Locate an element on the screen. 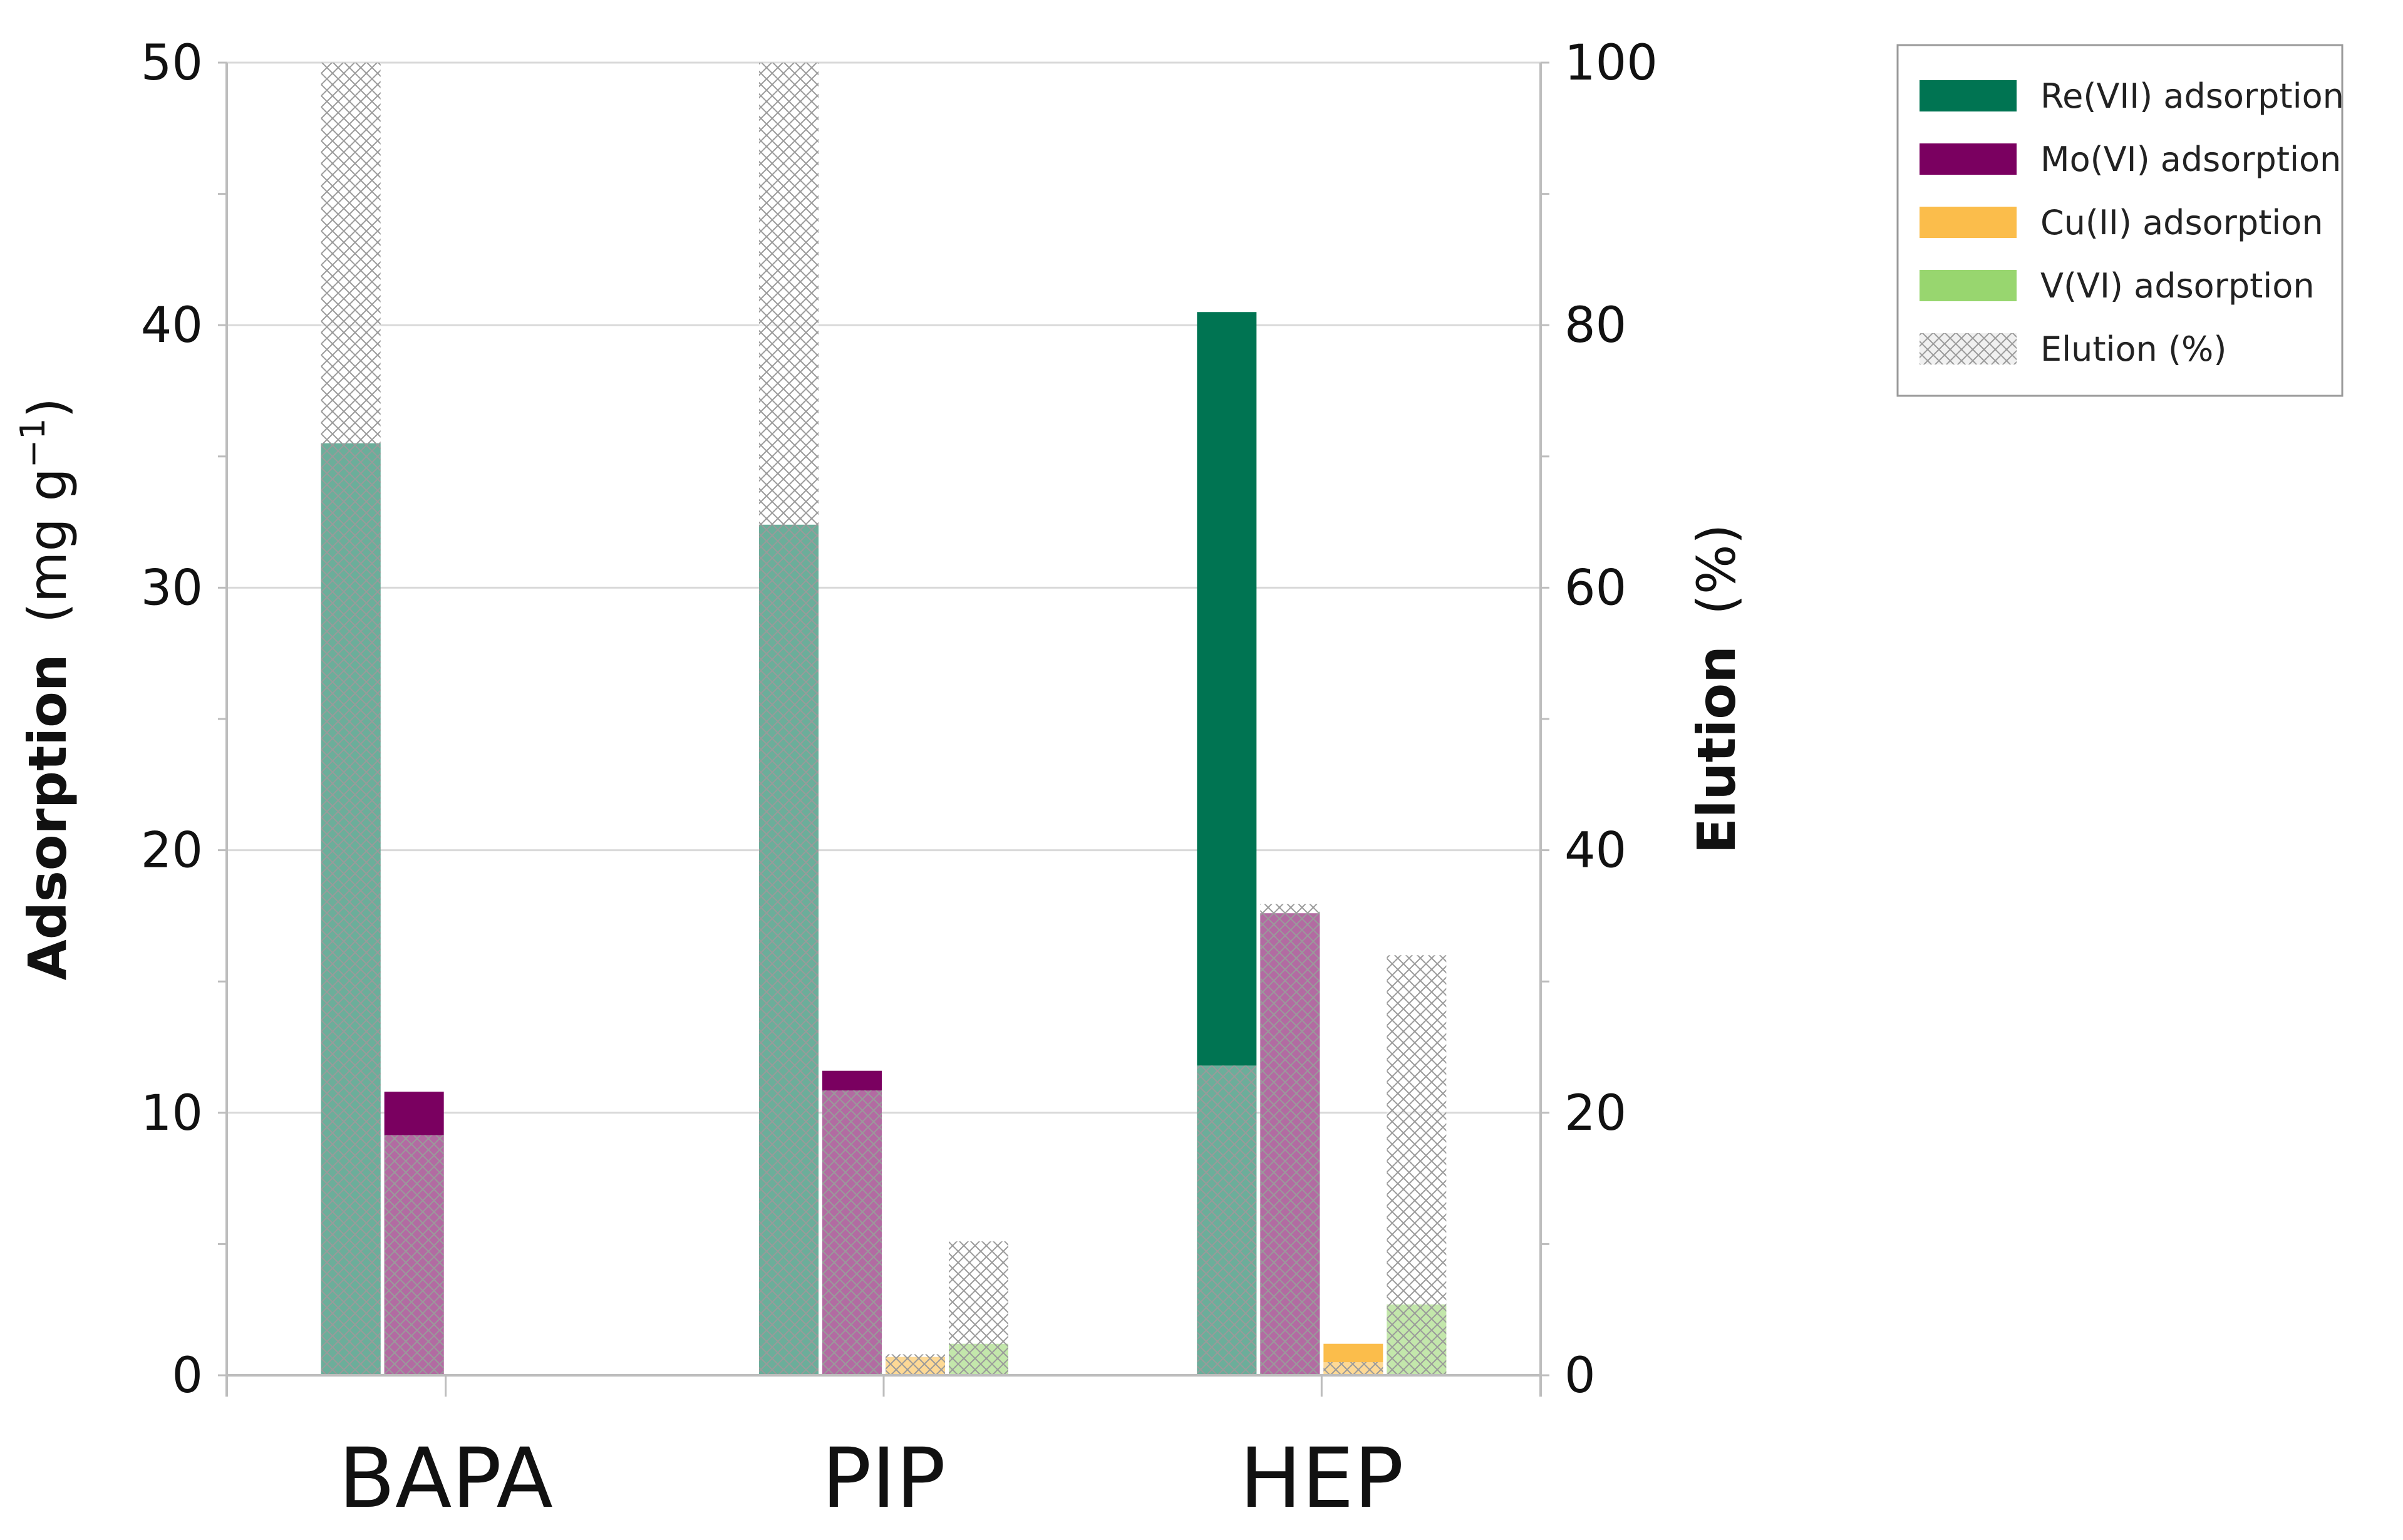 This screenshot has height=1540, width=2403. y-right-tick-label: 60 is located at coordinates (1595, 588).